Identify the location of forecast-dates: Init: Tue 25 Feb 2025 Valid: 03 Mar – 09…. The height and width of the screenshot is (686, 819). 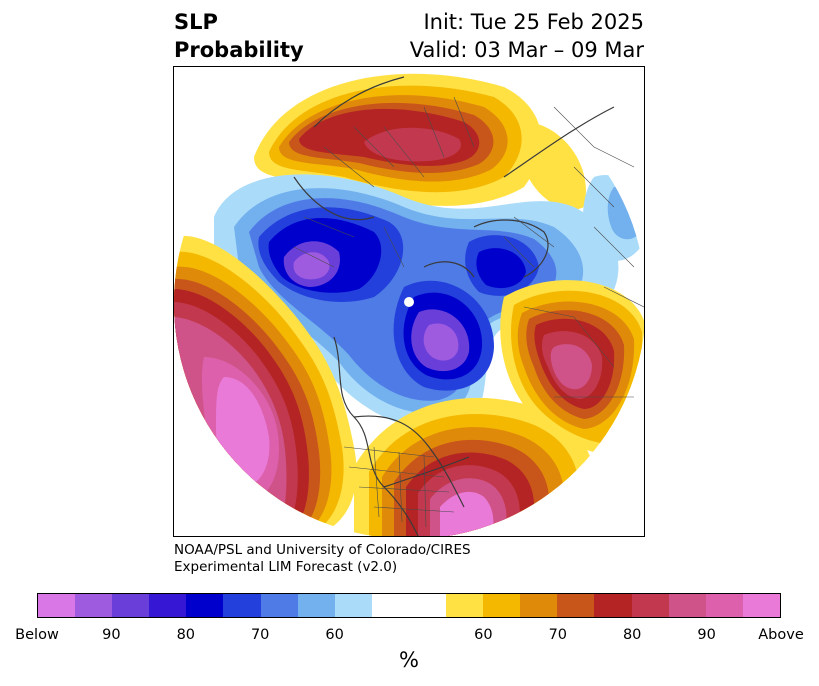
(527, 36).